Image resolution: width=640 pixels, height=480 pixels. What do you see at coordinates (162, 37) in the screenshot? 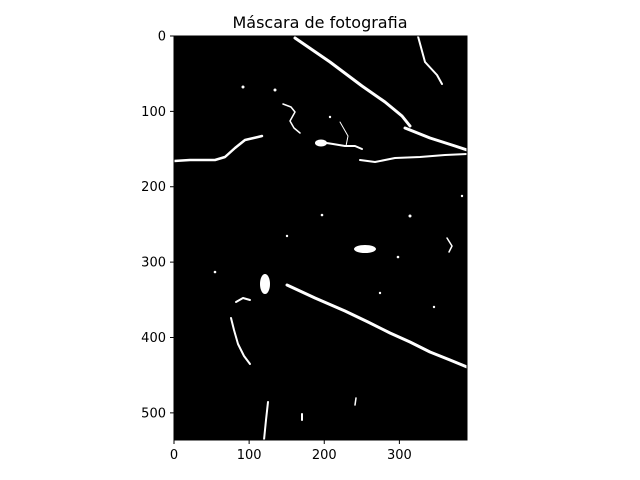
I see `y-tick-label: 0` at bounding box center [162, 37].